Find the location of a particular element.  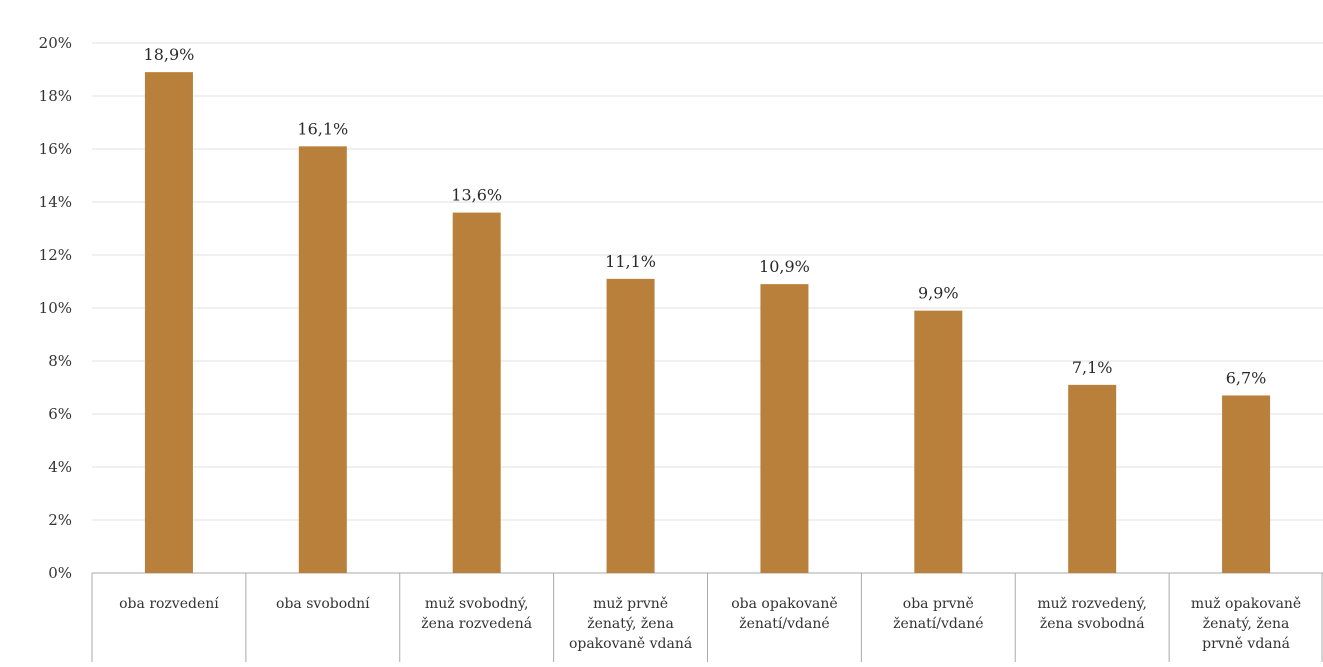

y-tick-label: 18% is located at coordinates (55, 96).